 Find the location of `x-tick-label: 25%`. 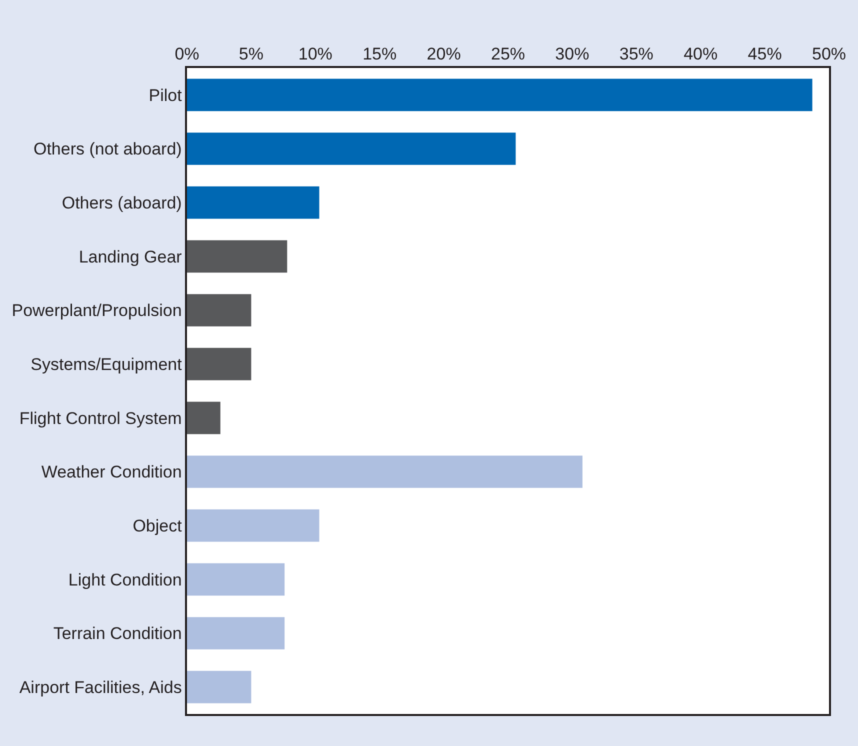

x-tick-label: 25% is located at coordinates (508, 54).